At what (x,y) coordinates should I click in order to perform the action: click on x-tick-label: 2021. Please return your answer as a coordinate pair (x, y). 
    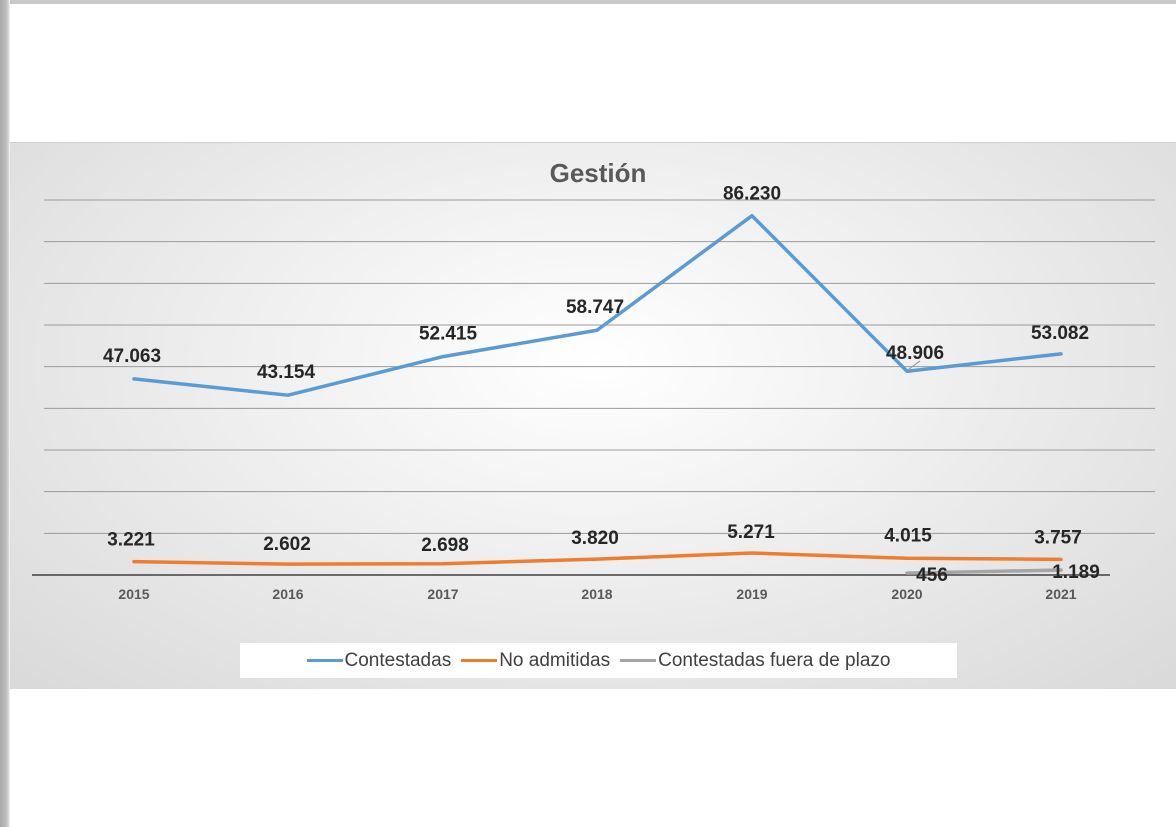
    Looking at the image, I should click on (1060, 594).